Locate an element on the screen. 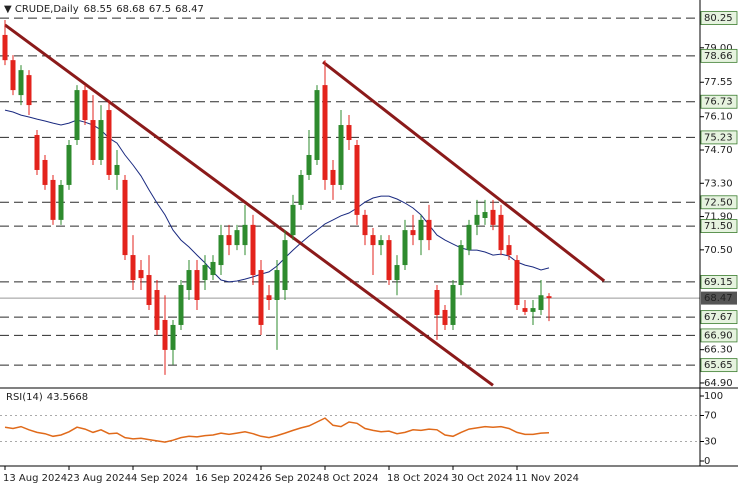 Image resolution: width=738 pixels, height=488 pixels. y-tick-label: 76.10 is located at coordinates (718, 117).